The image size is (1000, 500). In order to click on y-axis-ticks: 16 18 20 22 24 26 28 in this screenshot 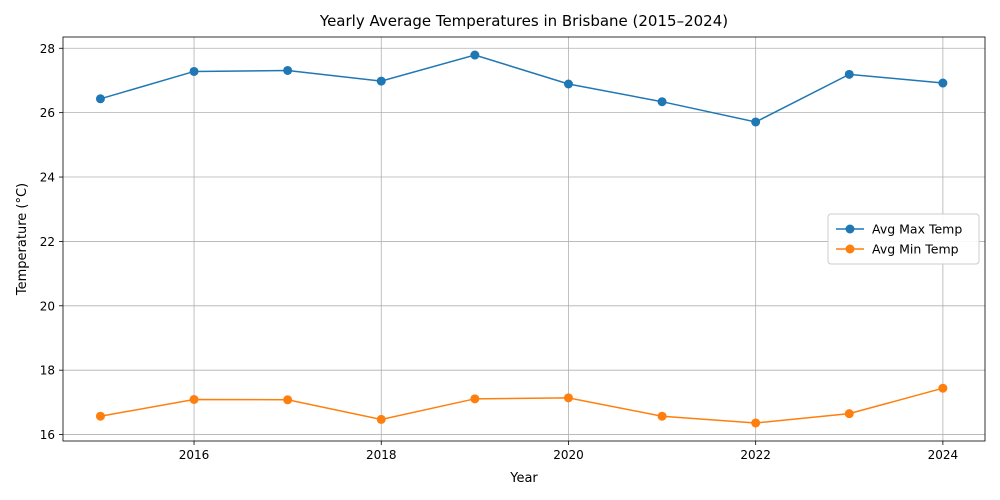, I will do `click(51, 242)`.